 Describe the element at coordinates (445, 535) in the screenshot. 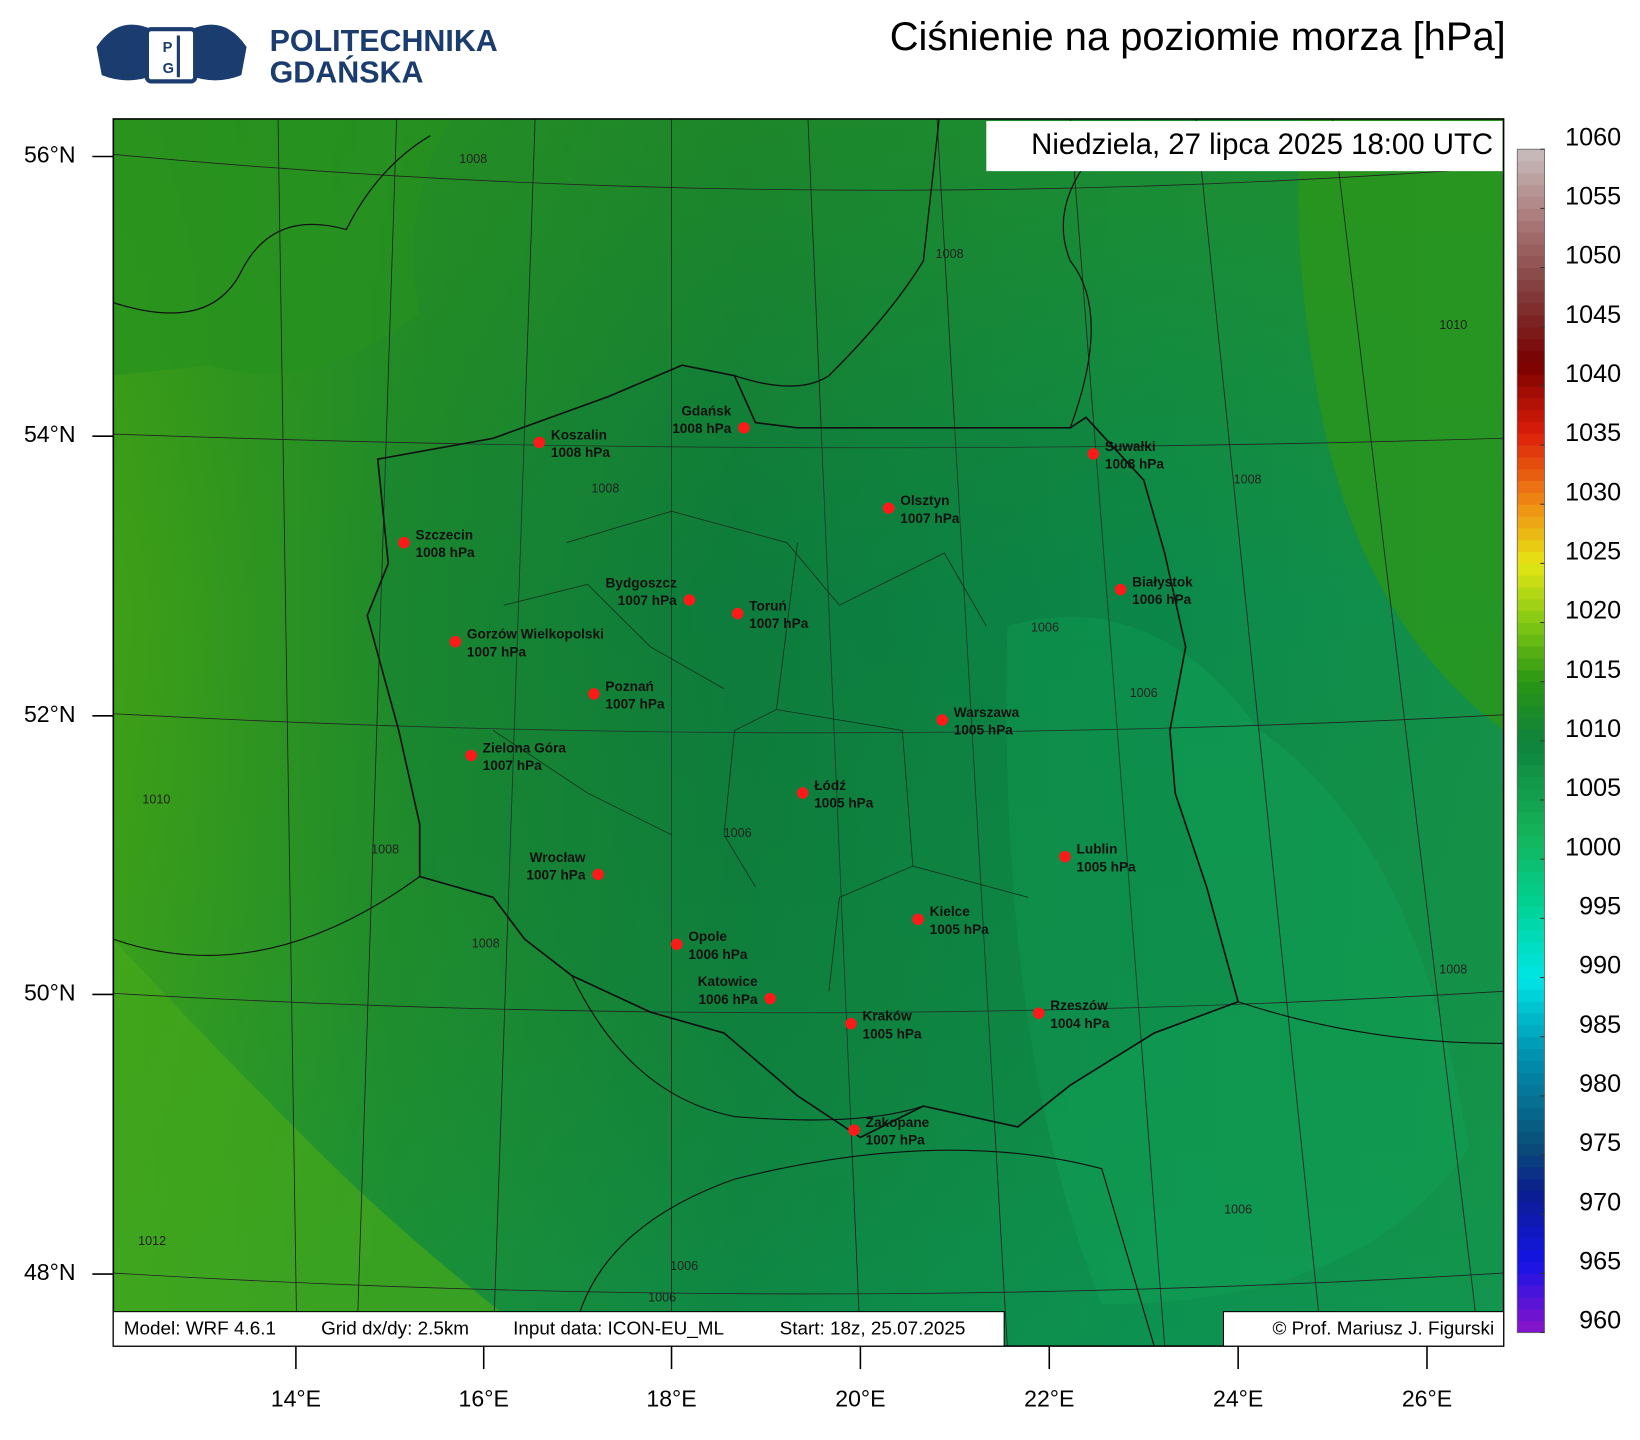

I see `city-name: Szczecin` at that location.